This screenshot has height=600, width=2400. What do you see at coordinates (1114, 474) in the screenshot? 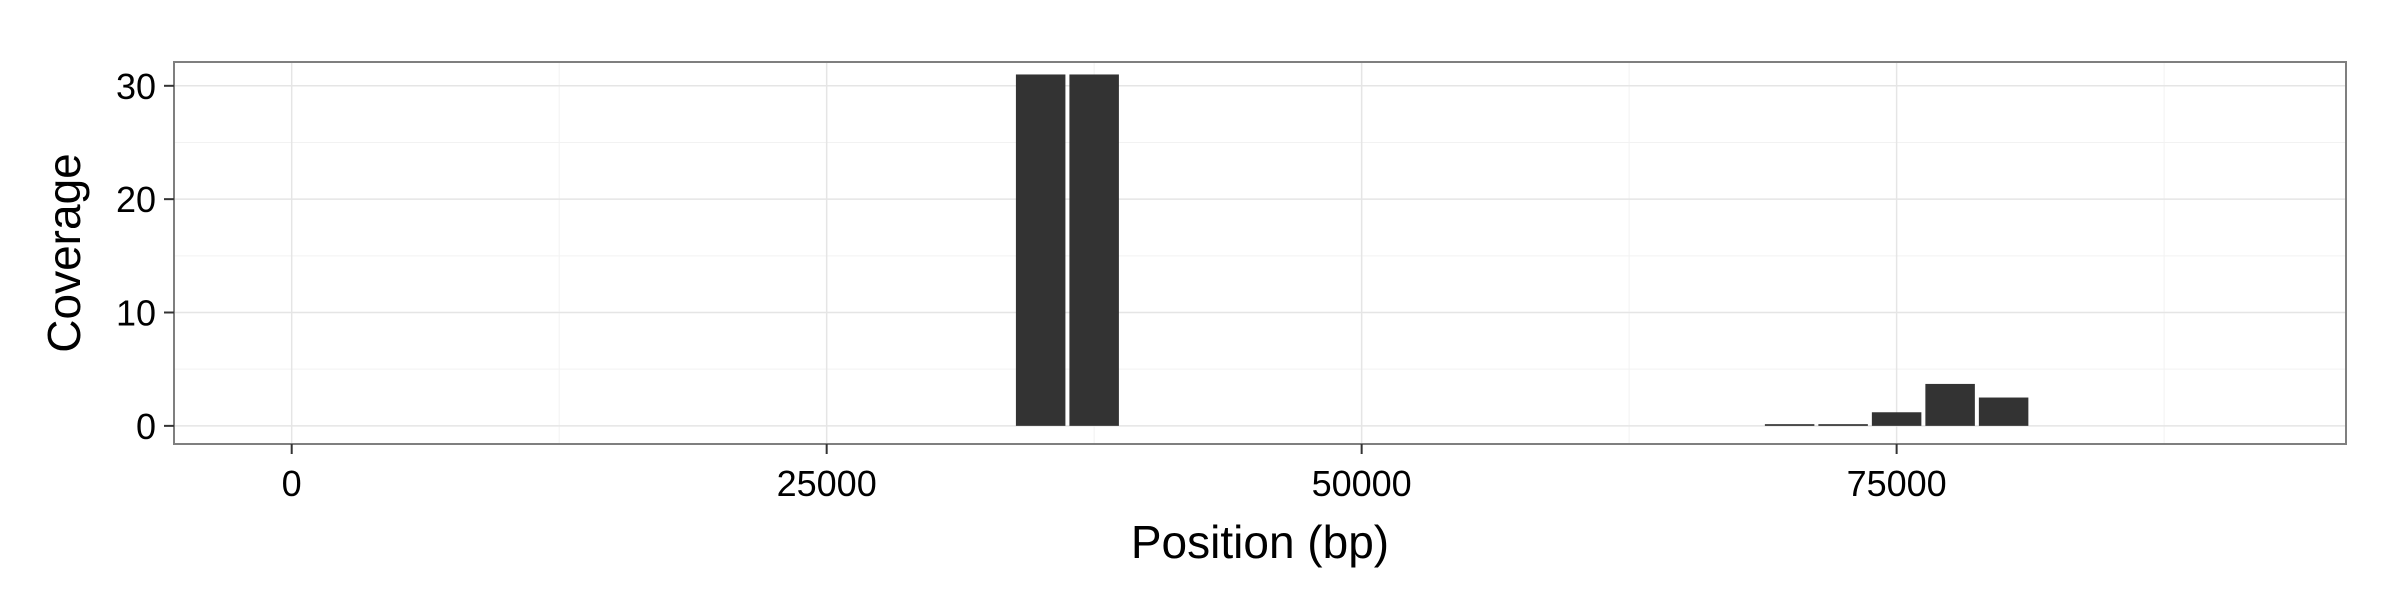
I see `x-axis-ticks: 0 25000 50000 75000` at bounding box center [1114, 474].